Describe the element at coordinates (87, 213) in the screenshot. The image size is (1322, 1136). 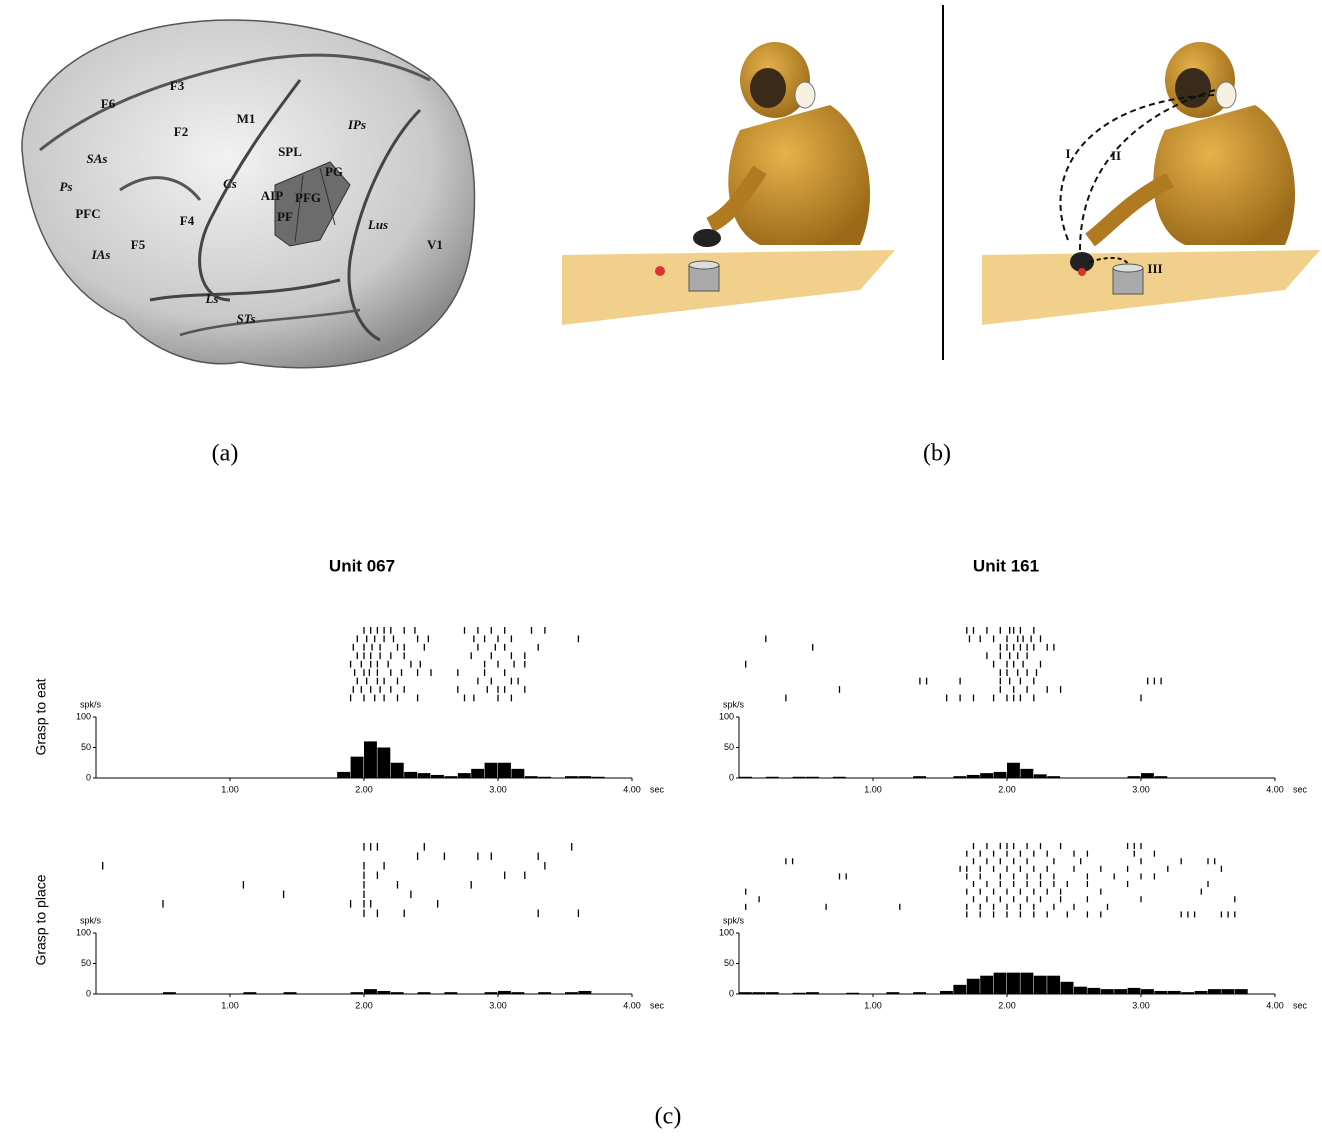
I see `brain-area-label: PFC` at that location.